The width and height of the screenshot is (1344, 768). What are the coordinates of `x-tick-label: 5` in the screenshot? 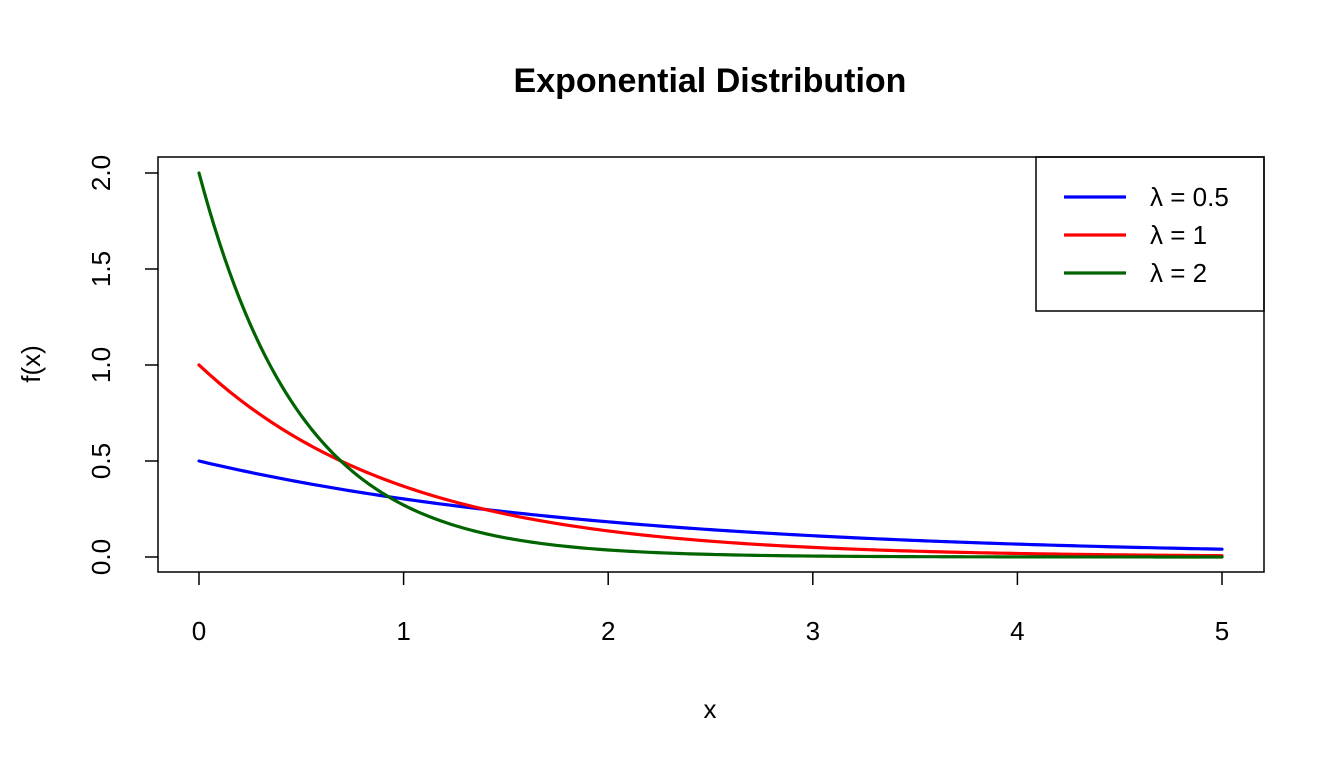 It's located at (1222, 631).